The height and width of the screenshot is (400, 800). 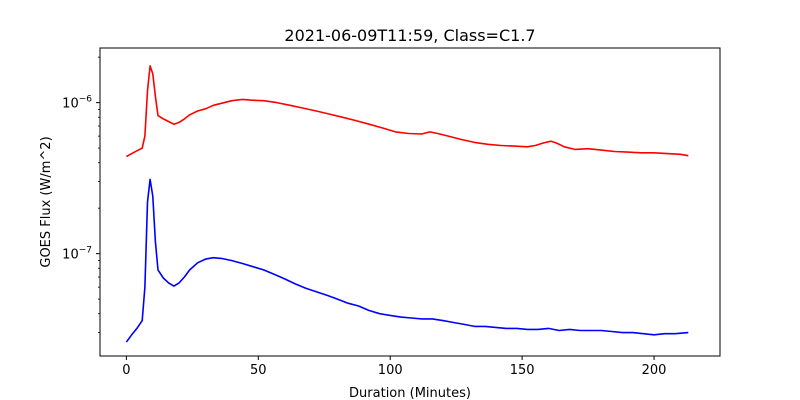 What do you see at coordinates (409, 35) in the screenshot?
I see `chart-title: 2021-06-09T11:59, Class=C1.7` at bounding box center [409, 35].